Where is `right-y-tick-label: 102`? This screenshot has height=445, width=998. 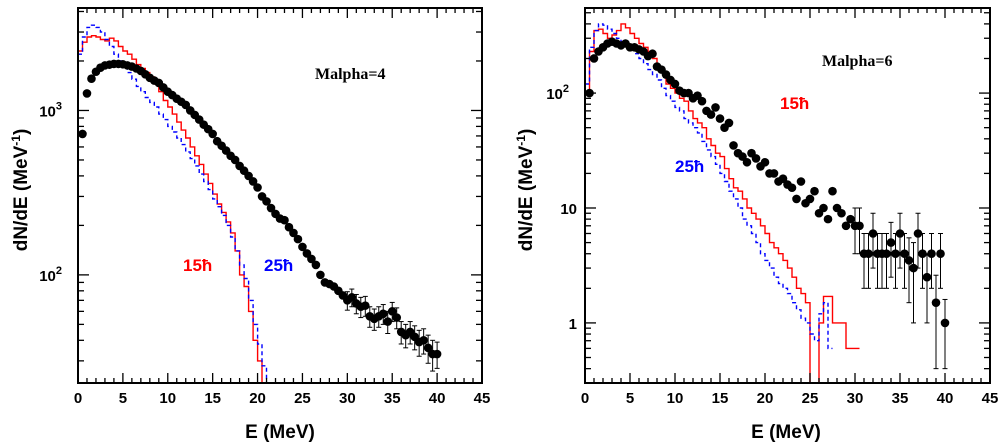
right-y-tick-label: 102 is located at coordinates (557, 93).